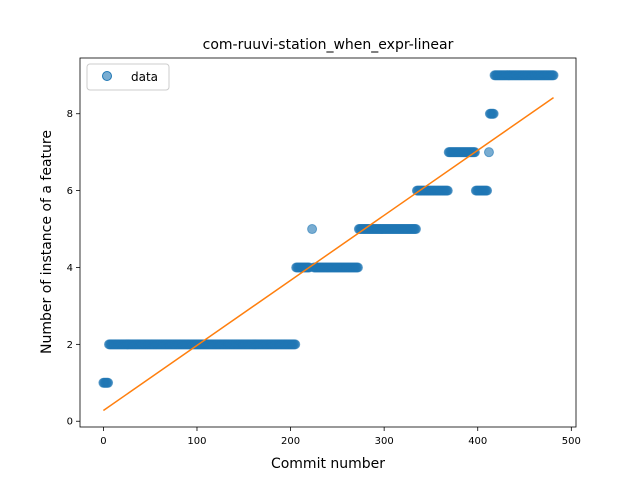  I want to click on y-axis-label: Number of instance of a feature, so click(47, 242).